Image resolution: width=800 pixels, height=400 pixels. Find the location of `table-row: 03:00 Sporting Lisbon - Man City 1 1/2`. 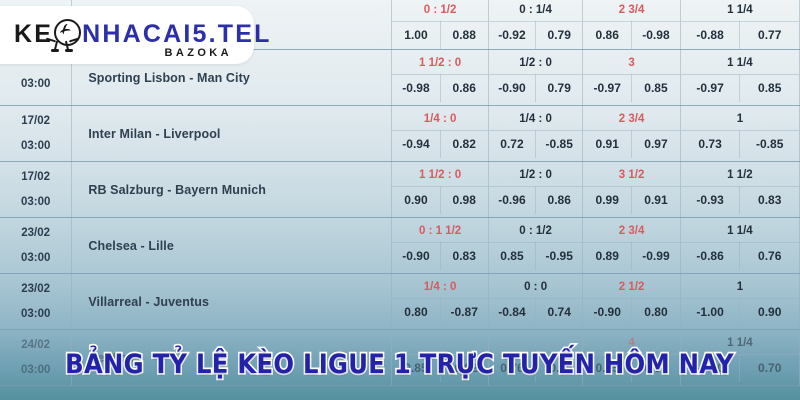

table-row: 03:00 Sporting Lisbon - Man City 1 1/2 is located at coordinates (400, 77).